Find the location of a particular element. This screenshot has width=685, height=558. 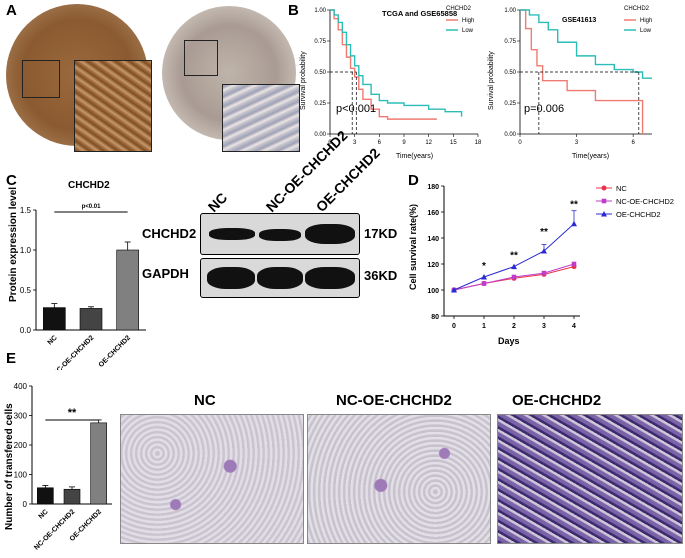

line-legend-label: NC-OE-CHCHD2 is located at coordinates (645, 201).